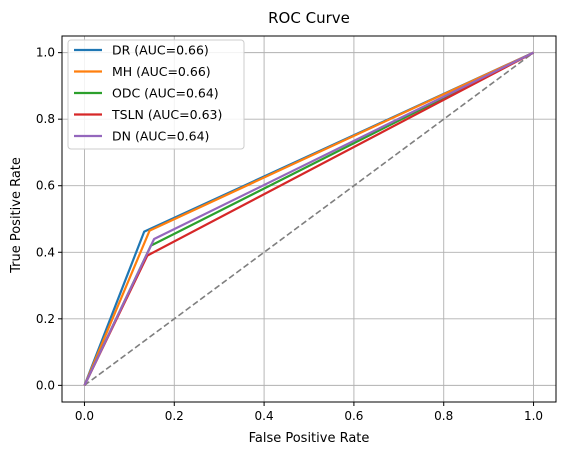  I want to click on y-tick-label: 0.6, so click(45, 186).